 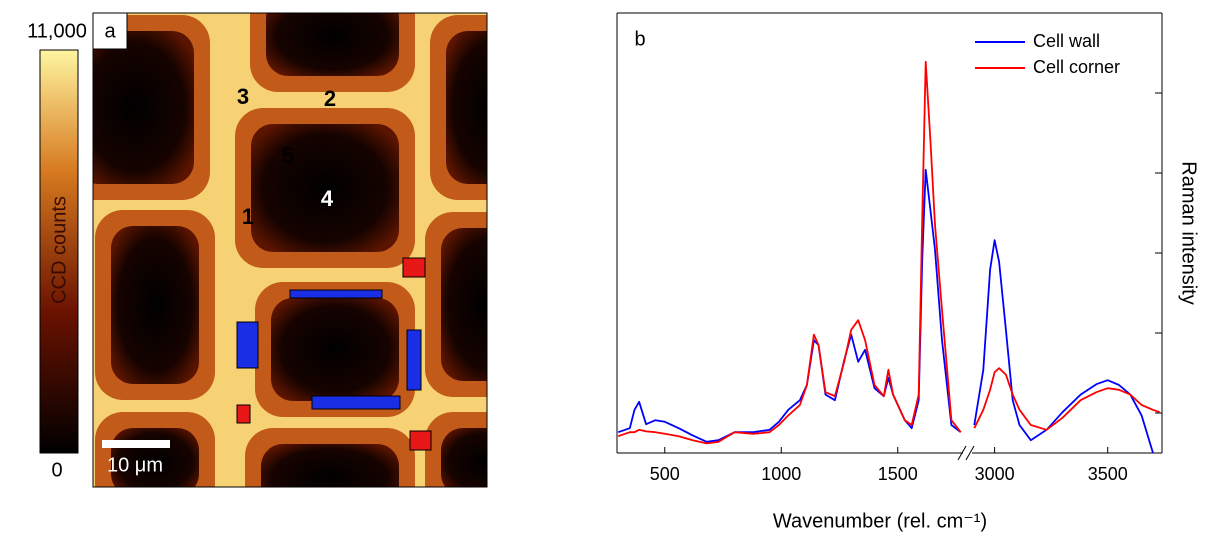 I want to click on colorbar-tick-label: 0, so click(x=56, y=470).